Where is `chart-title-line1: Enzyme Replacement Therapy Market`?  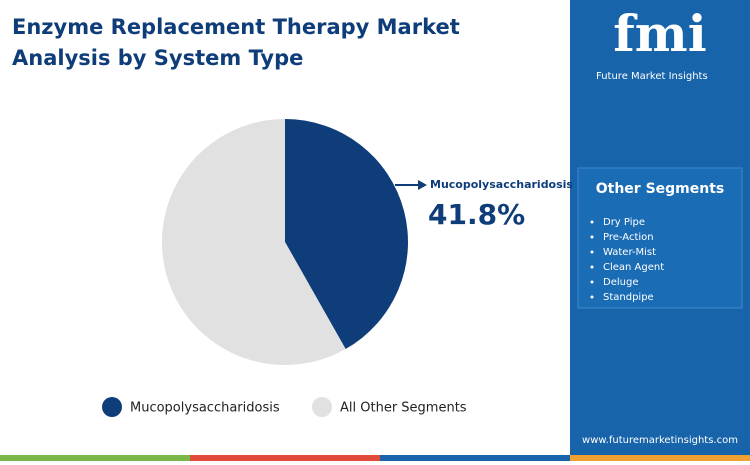 chart-title-line1: Enzyme Replacement Therapy Market is located at coordinates (236, 27).